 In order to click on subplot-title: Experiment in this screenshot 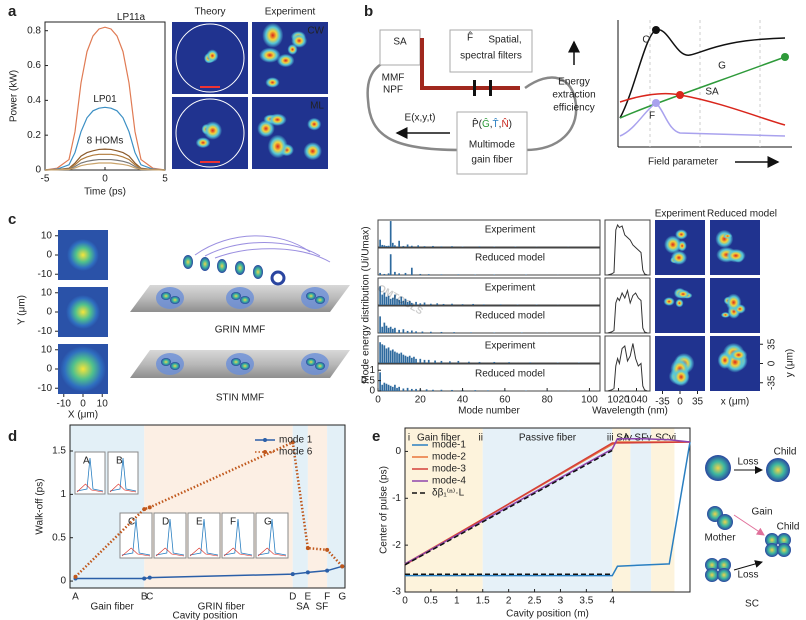, I will do `click(510, 230)`.